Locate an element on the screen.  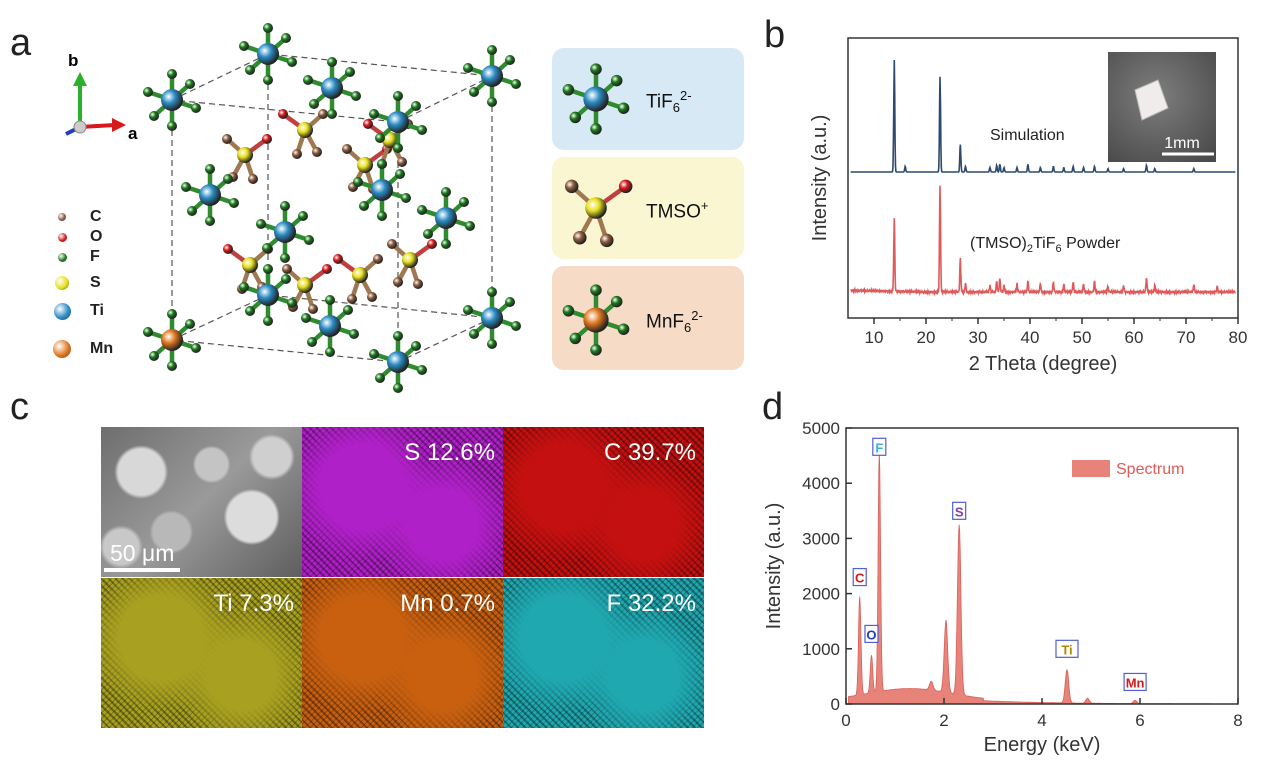
ion-label-tmso: TMSO+ is located at coordinates (677, 210).